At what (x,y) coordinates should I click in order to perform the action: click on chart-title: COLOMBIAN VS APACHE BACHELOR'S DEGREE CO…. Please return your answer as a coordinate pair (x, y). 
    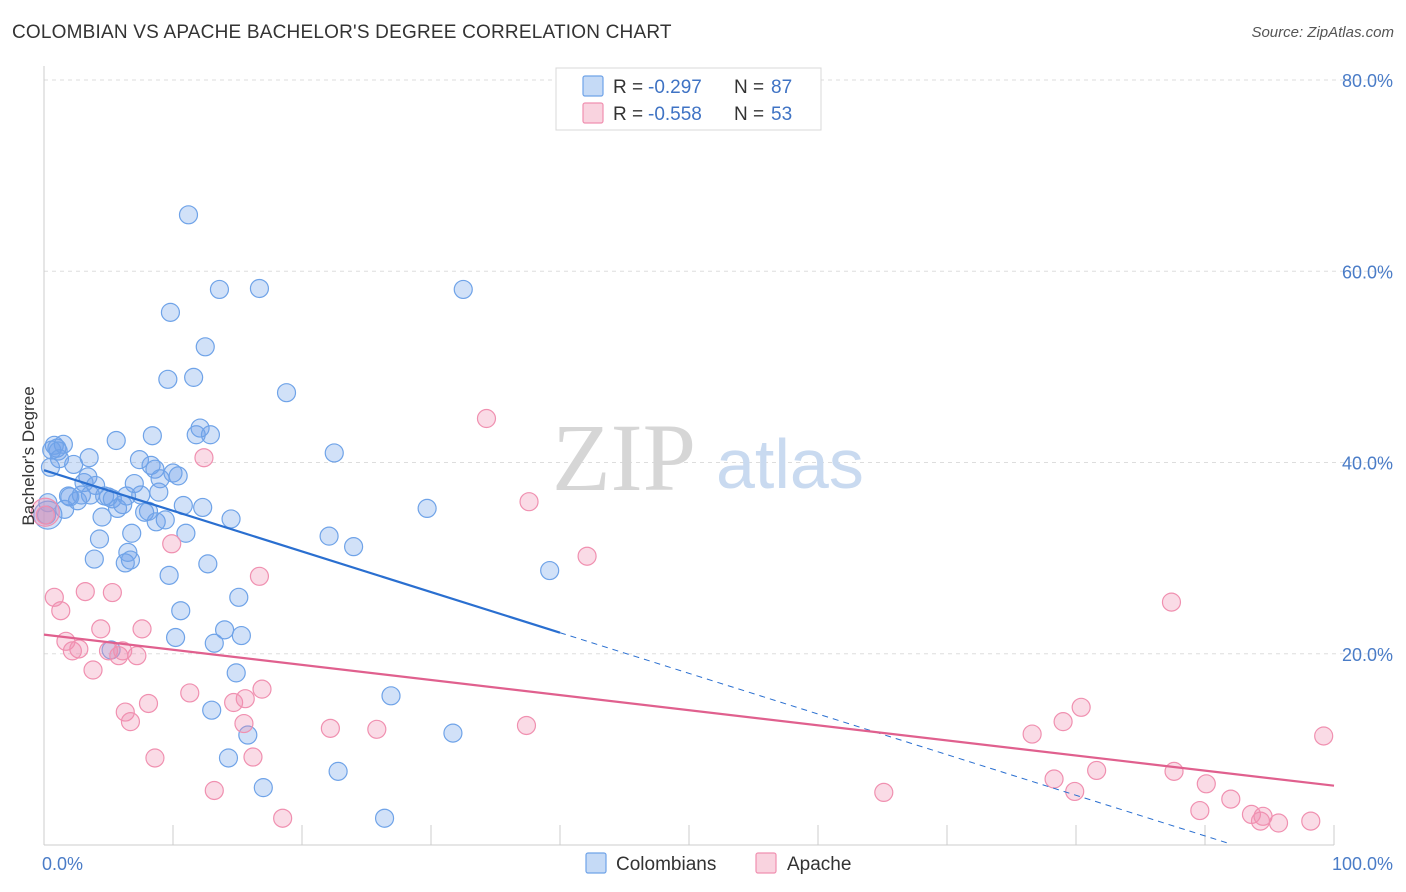
    Looking at the image, I should click on (342, 32).